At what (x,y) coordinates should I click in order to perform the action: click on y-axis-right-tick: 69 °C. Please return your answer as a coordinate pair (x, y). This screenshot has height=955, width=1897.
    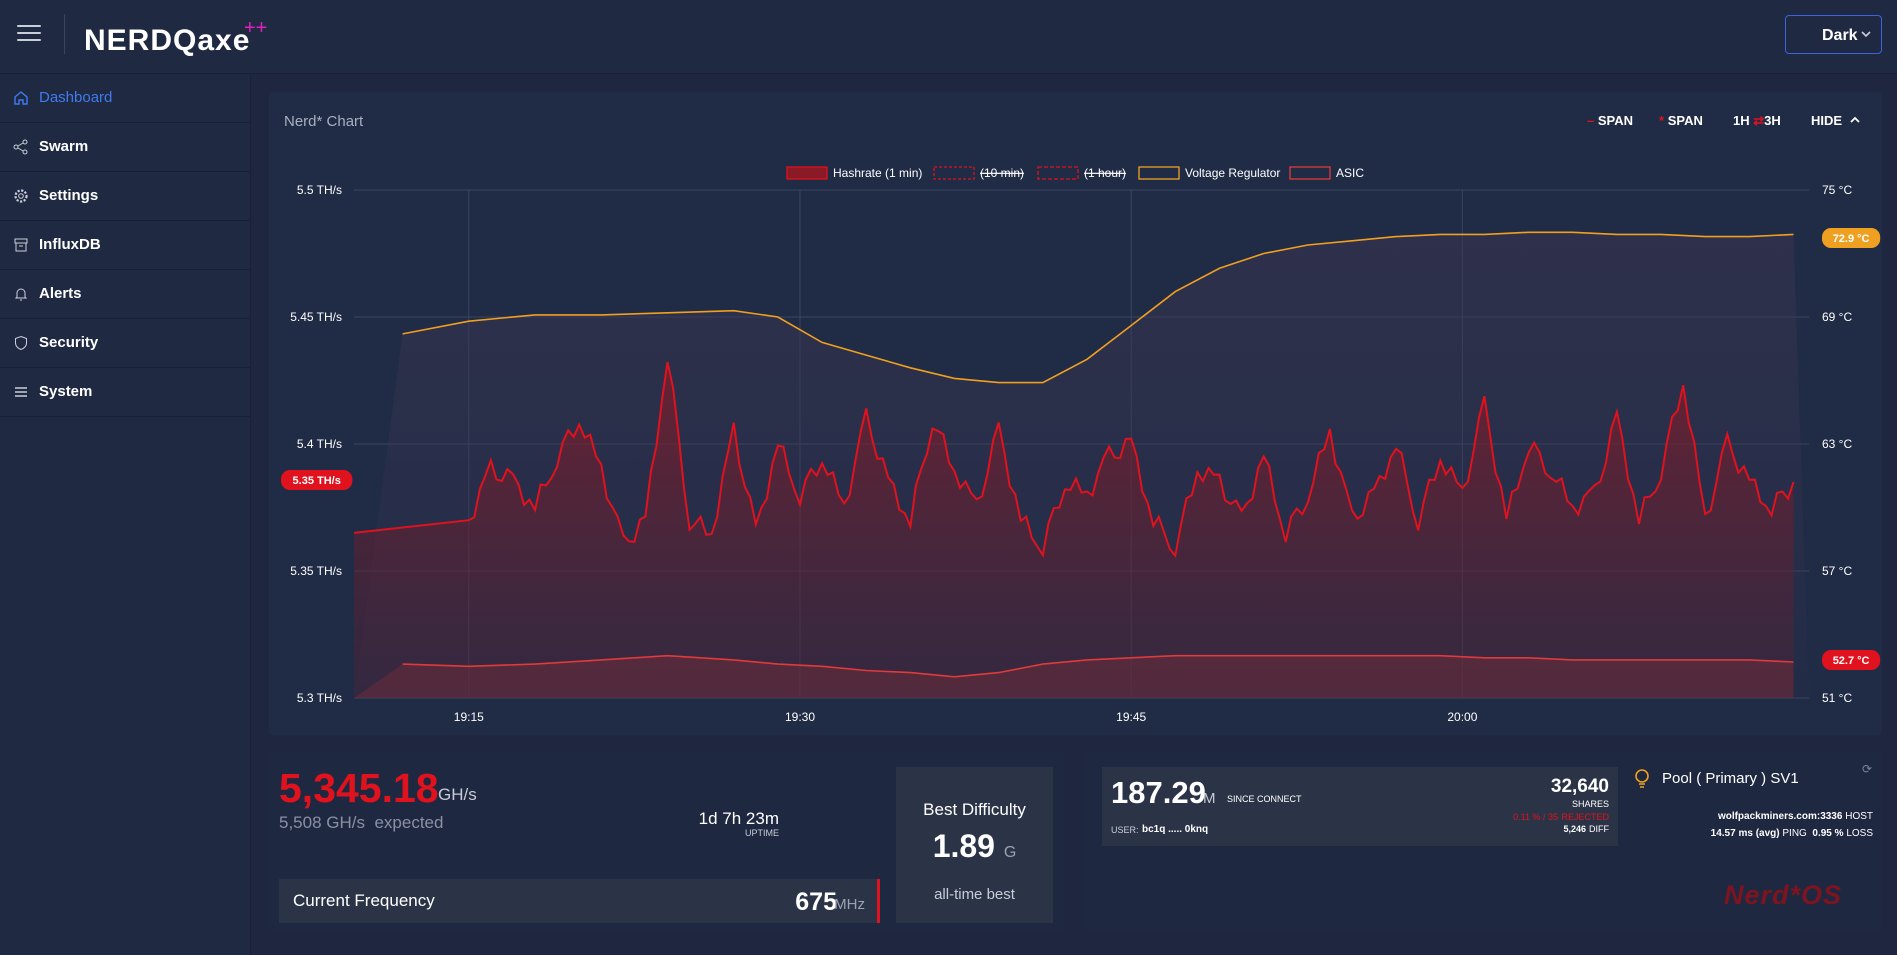
    Looking at the image, I should click on (1837, 317).